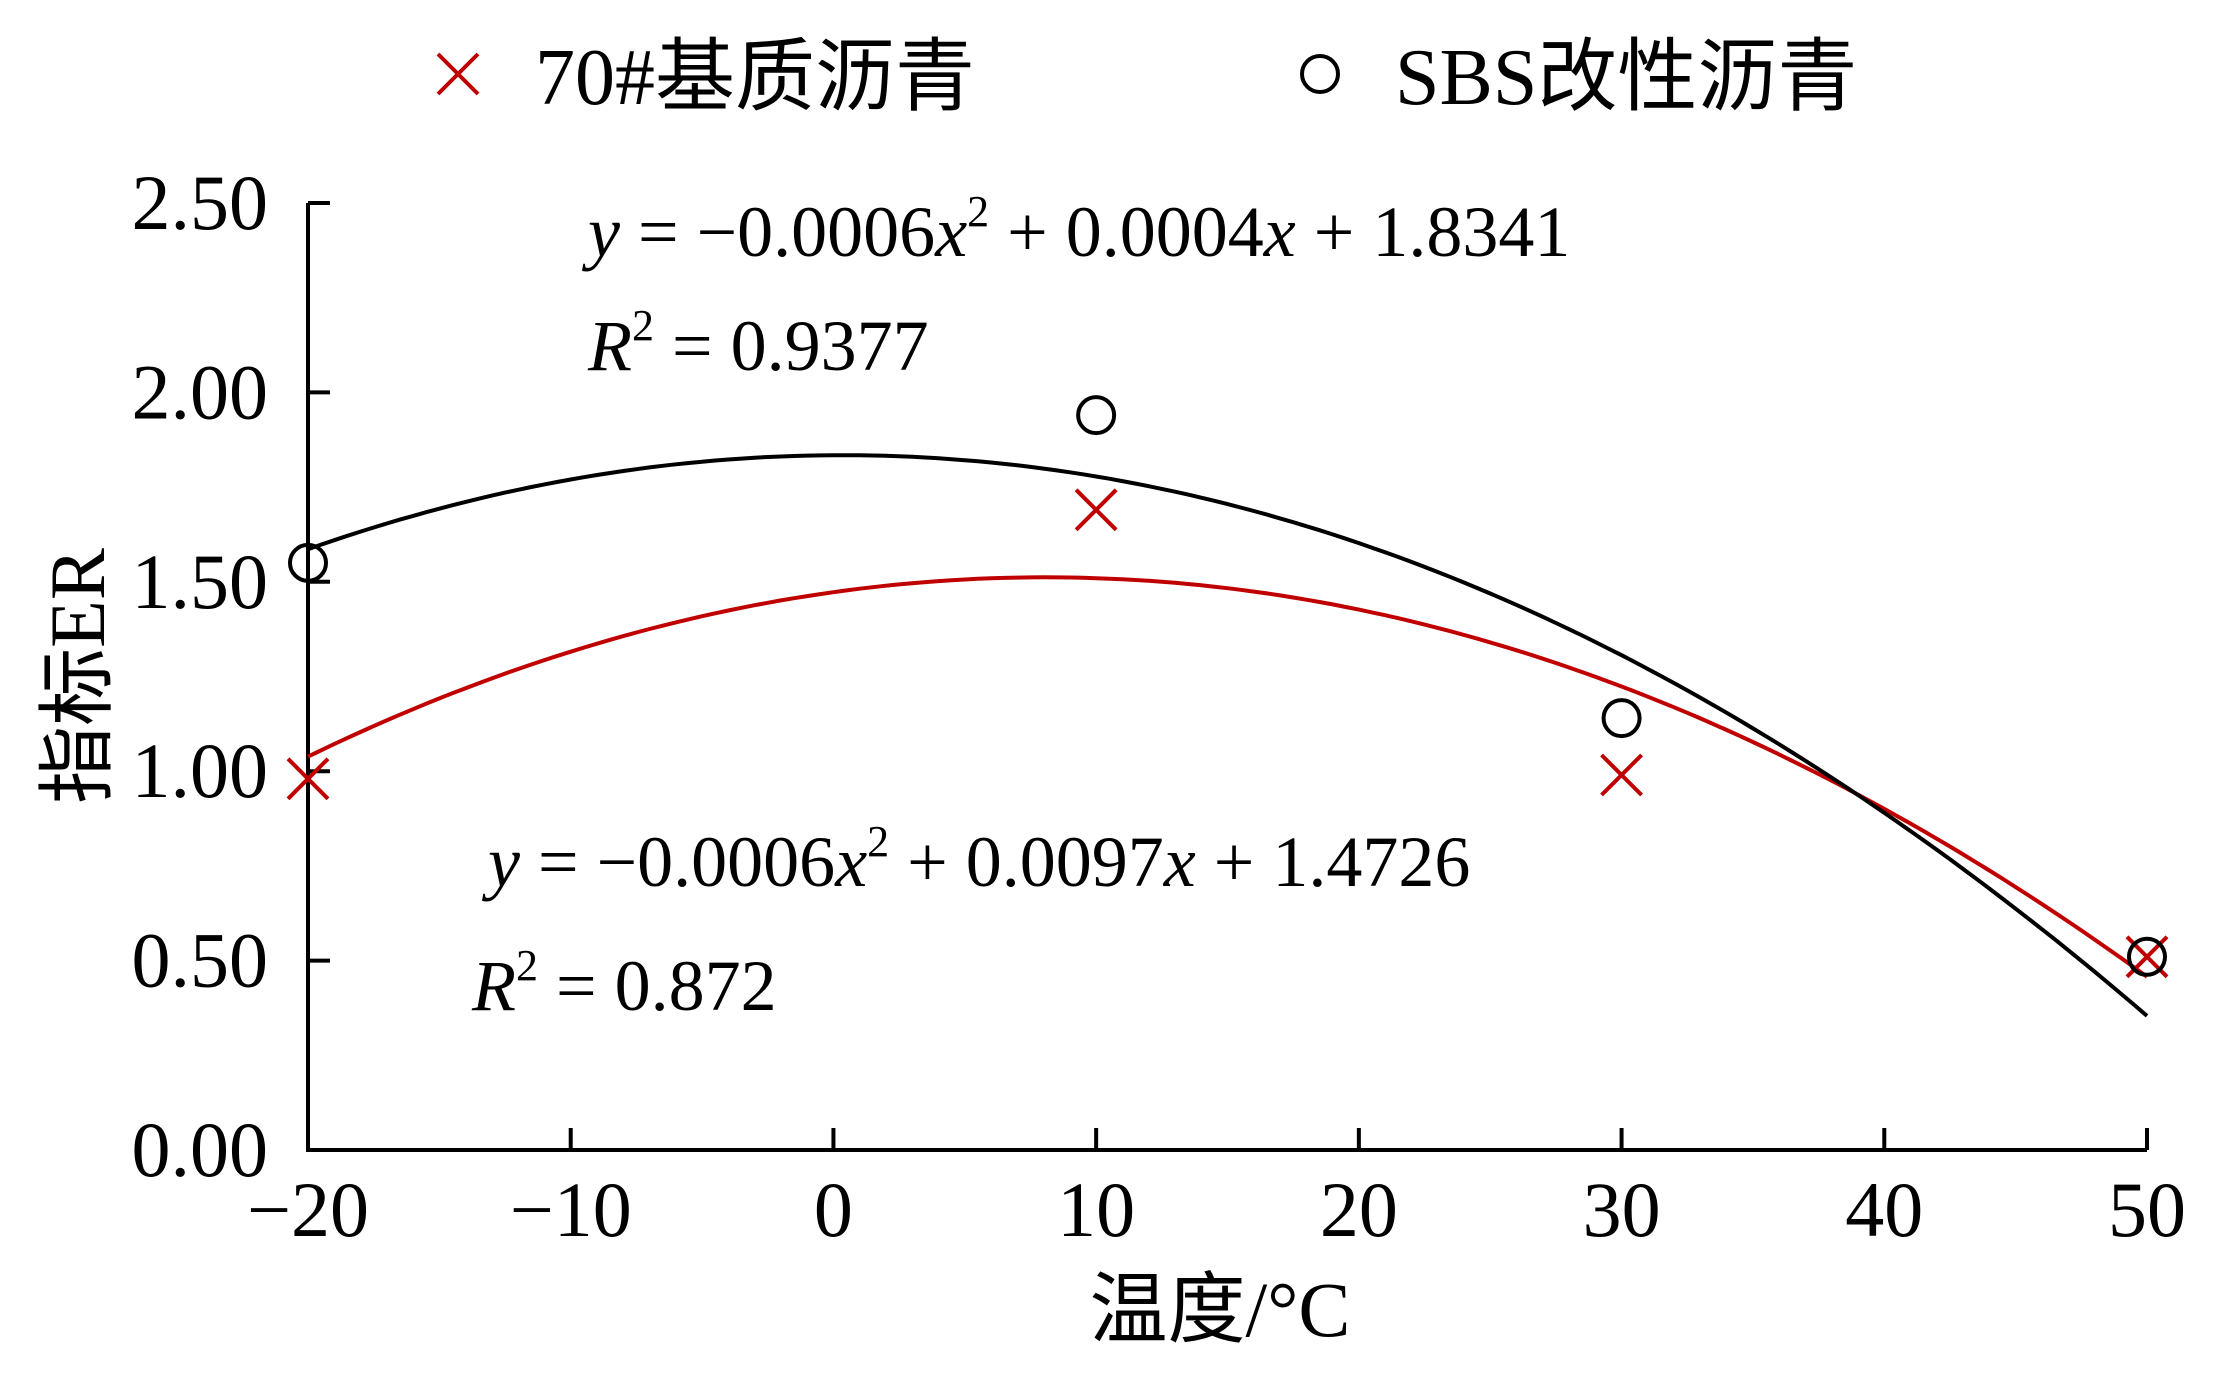 Image resolution: width=2218 pixels, height=1389 pixels. I want to click on r2-70-r: R, so click(493, 986).